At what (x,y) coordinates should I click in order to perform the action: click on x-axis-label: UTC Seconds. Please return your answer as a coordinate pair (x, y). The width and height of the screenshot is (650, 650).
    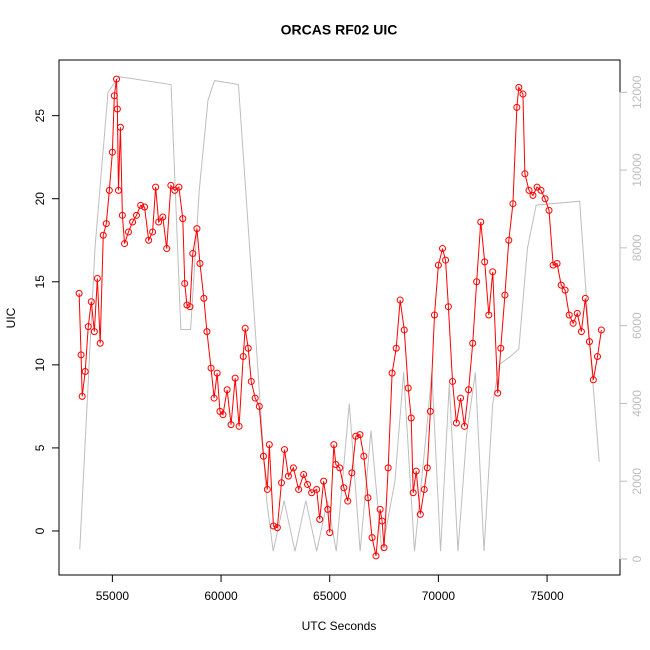
    Looking at the image, I should click on (339, 626).